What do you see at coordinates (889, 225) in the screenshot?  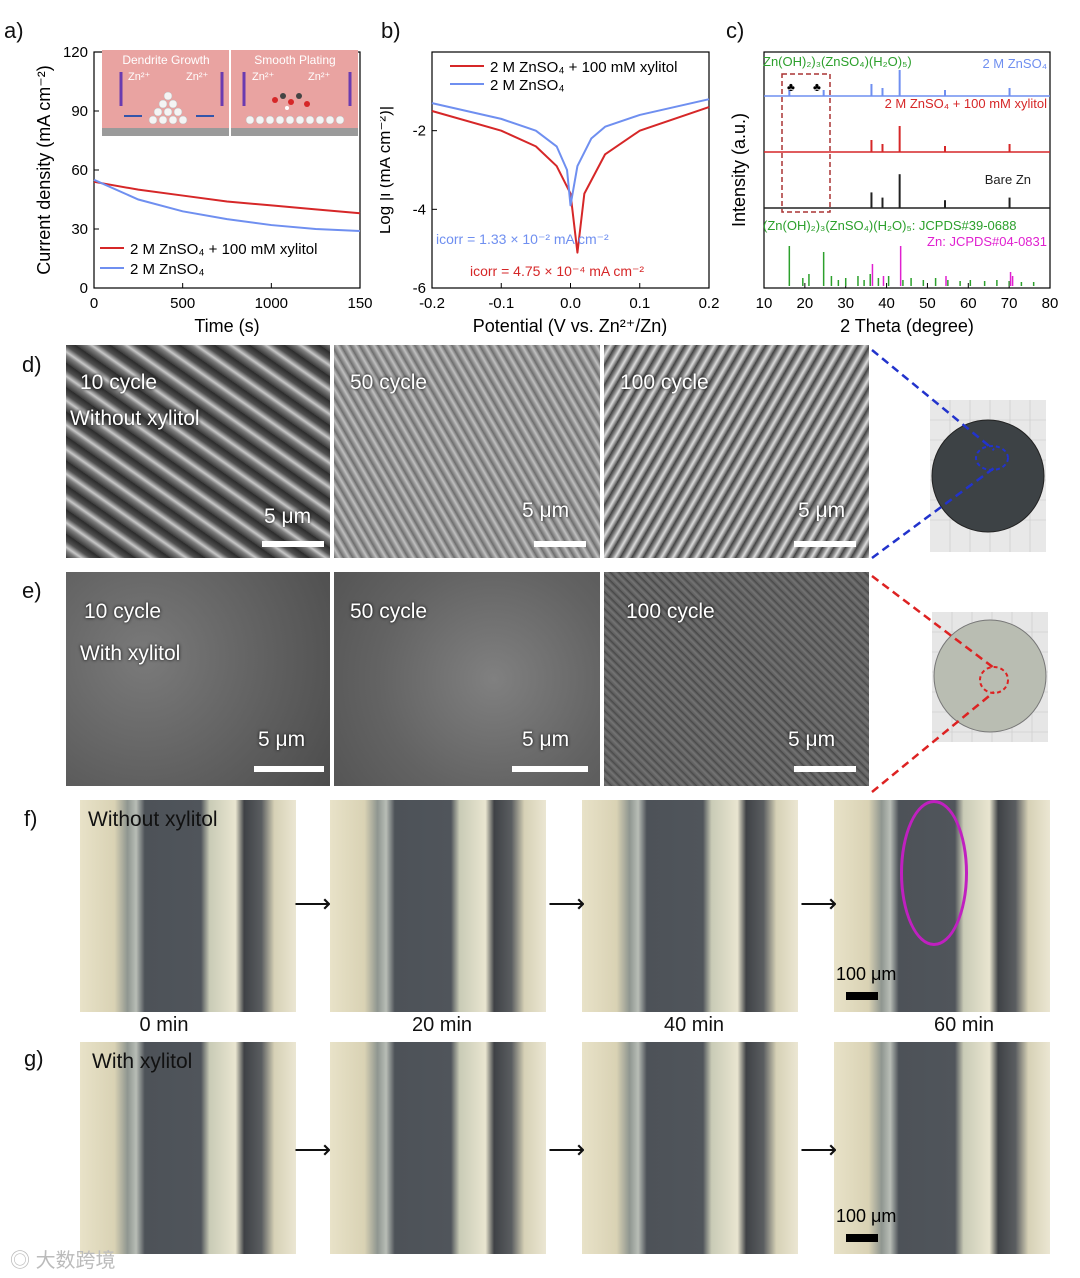 I see `label-ref-zhs: (Zn(OH)₂)₃(ZnSO₄)(H₂O)₅: JCPDS#39-0688` at bounding box center [889, 225].